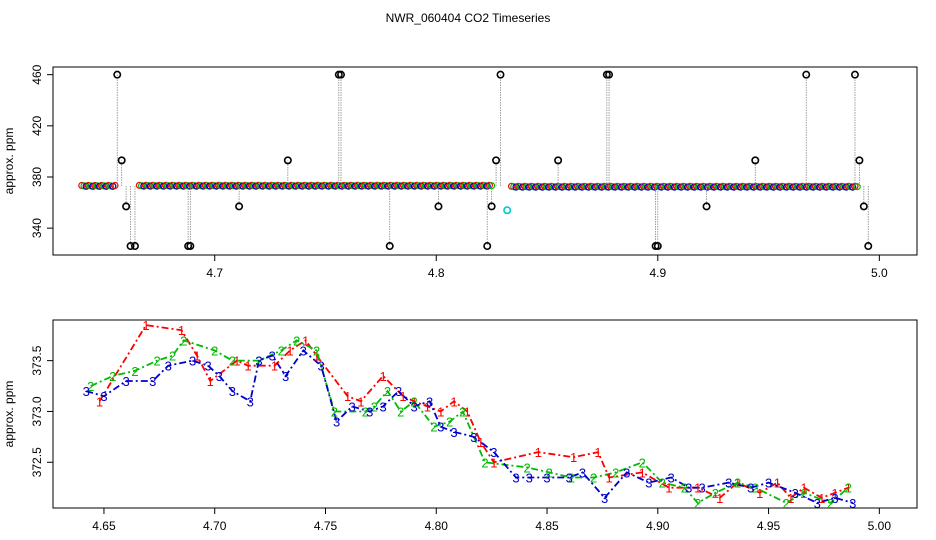 This screenshot has width=936, height=540. Describe the element at coordinates (104, 526) in the screenshot. I see `x-tick-label: 4.65` at that location.